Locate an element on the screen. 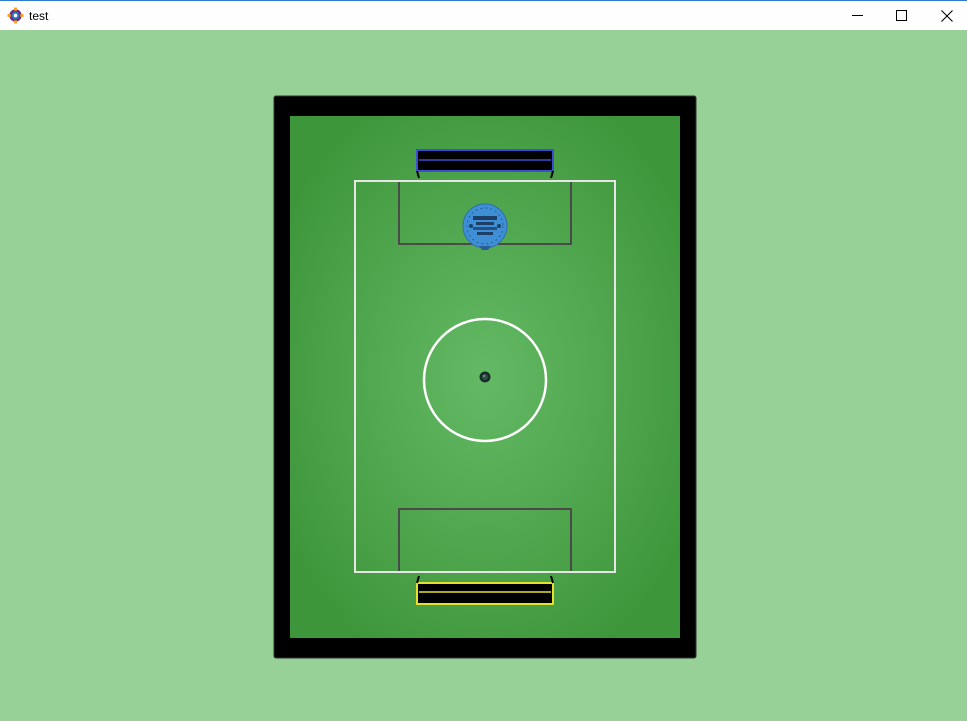 This screenshot has width=967, height=721. close-button is located at coordinates (945, 15).